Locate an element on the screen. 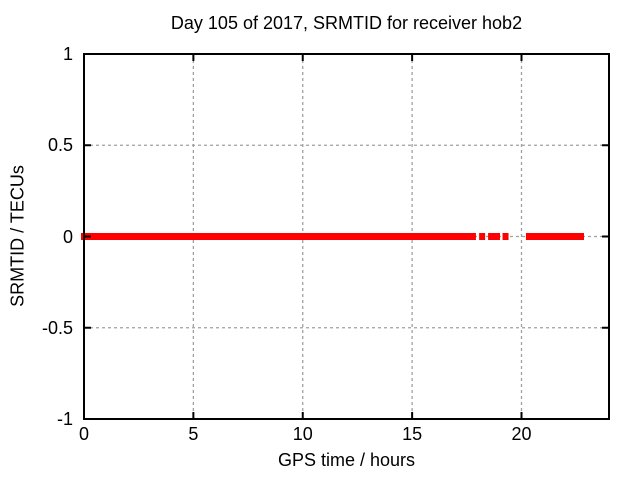 This screenshot has width=640, height=480. x-tick-label: 15 is located at coordinates (412, 434).